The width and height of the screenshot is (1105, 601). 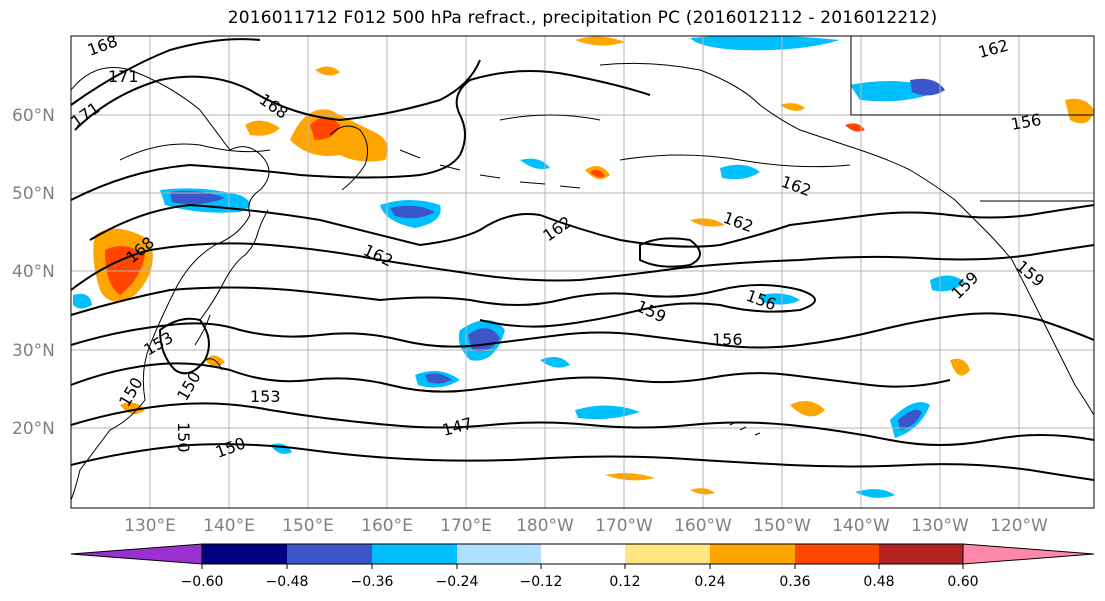 I want to click on colorbar-label: −0.48, so click(x=287, y=582).